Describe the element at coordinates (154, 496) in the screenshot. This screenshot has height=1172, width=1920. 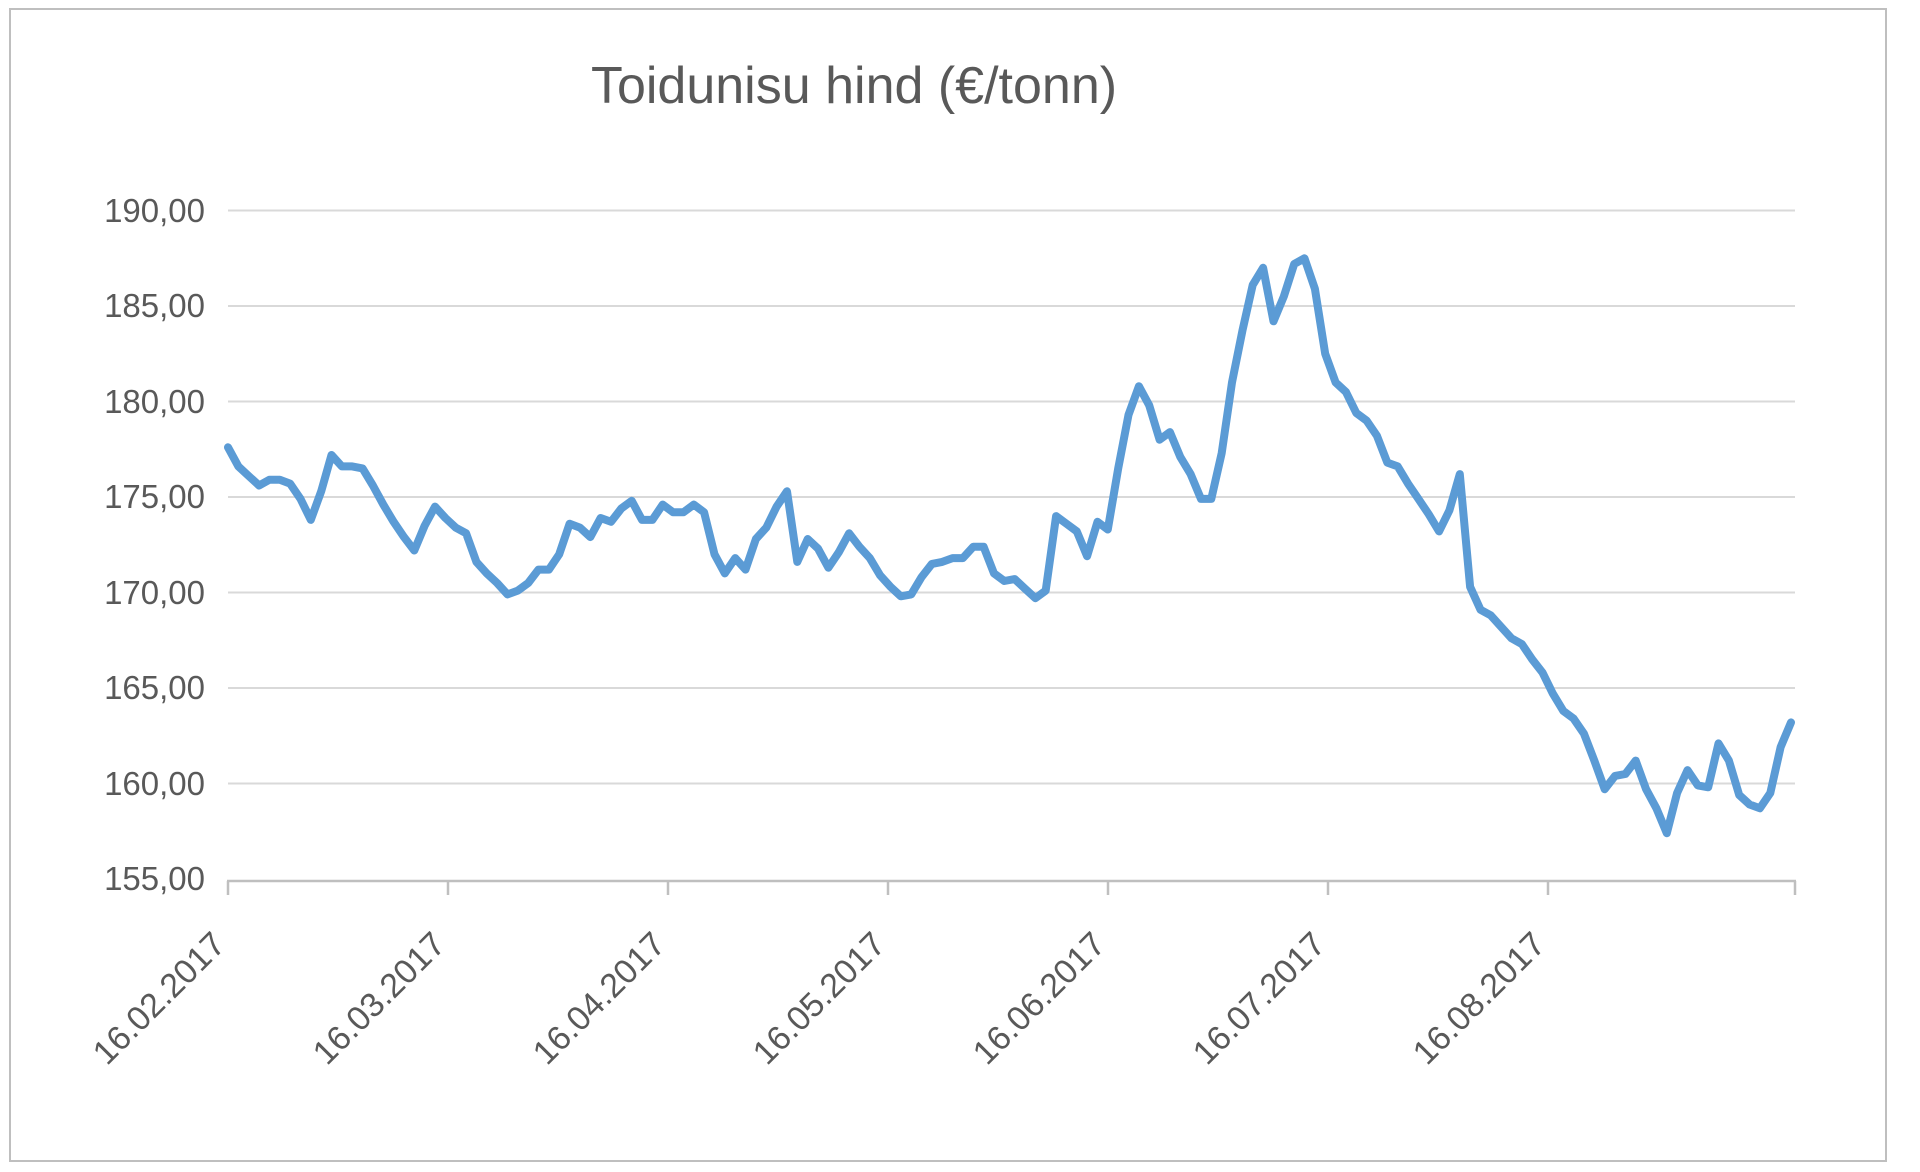
I see `y-axis-label: 175,00` at that location.